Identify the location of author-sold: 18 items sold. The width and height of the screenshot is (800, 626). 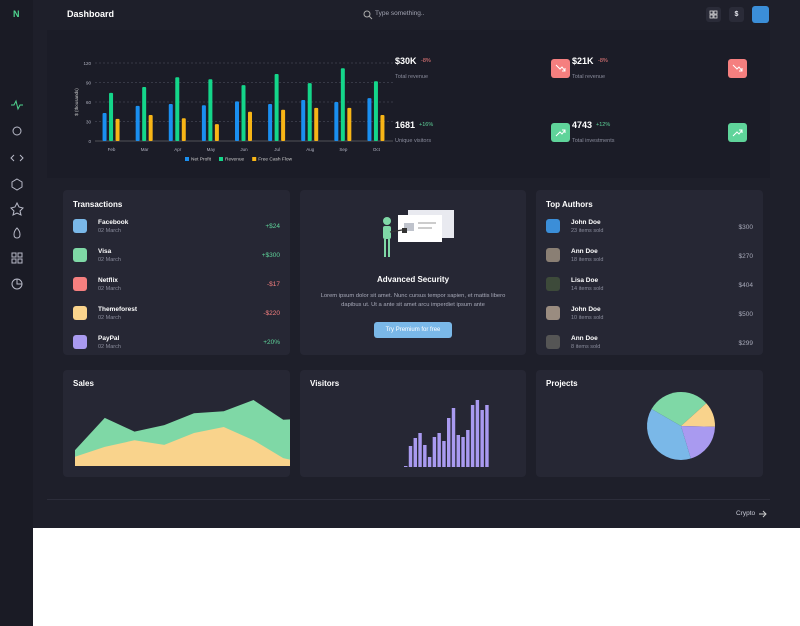
(587, 260).